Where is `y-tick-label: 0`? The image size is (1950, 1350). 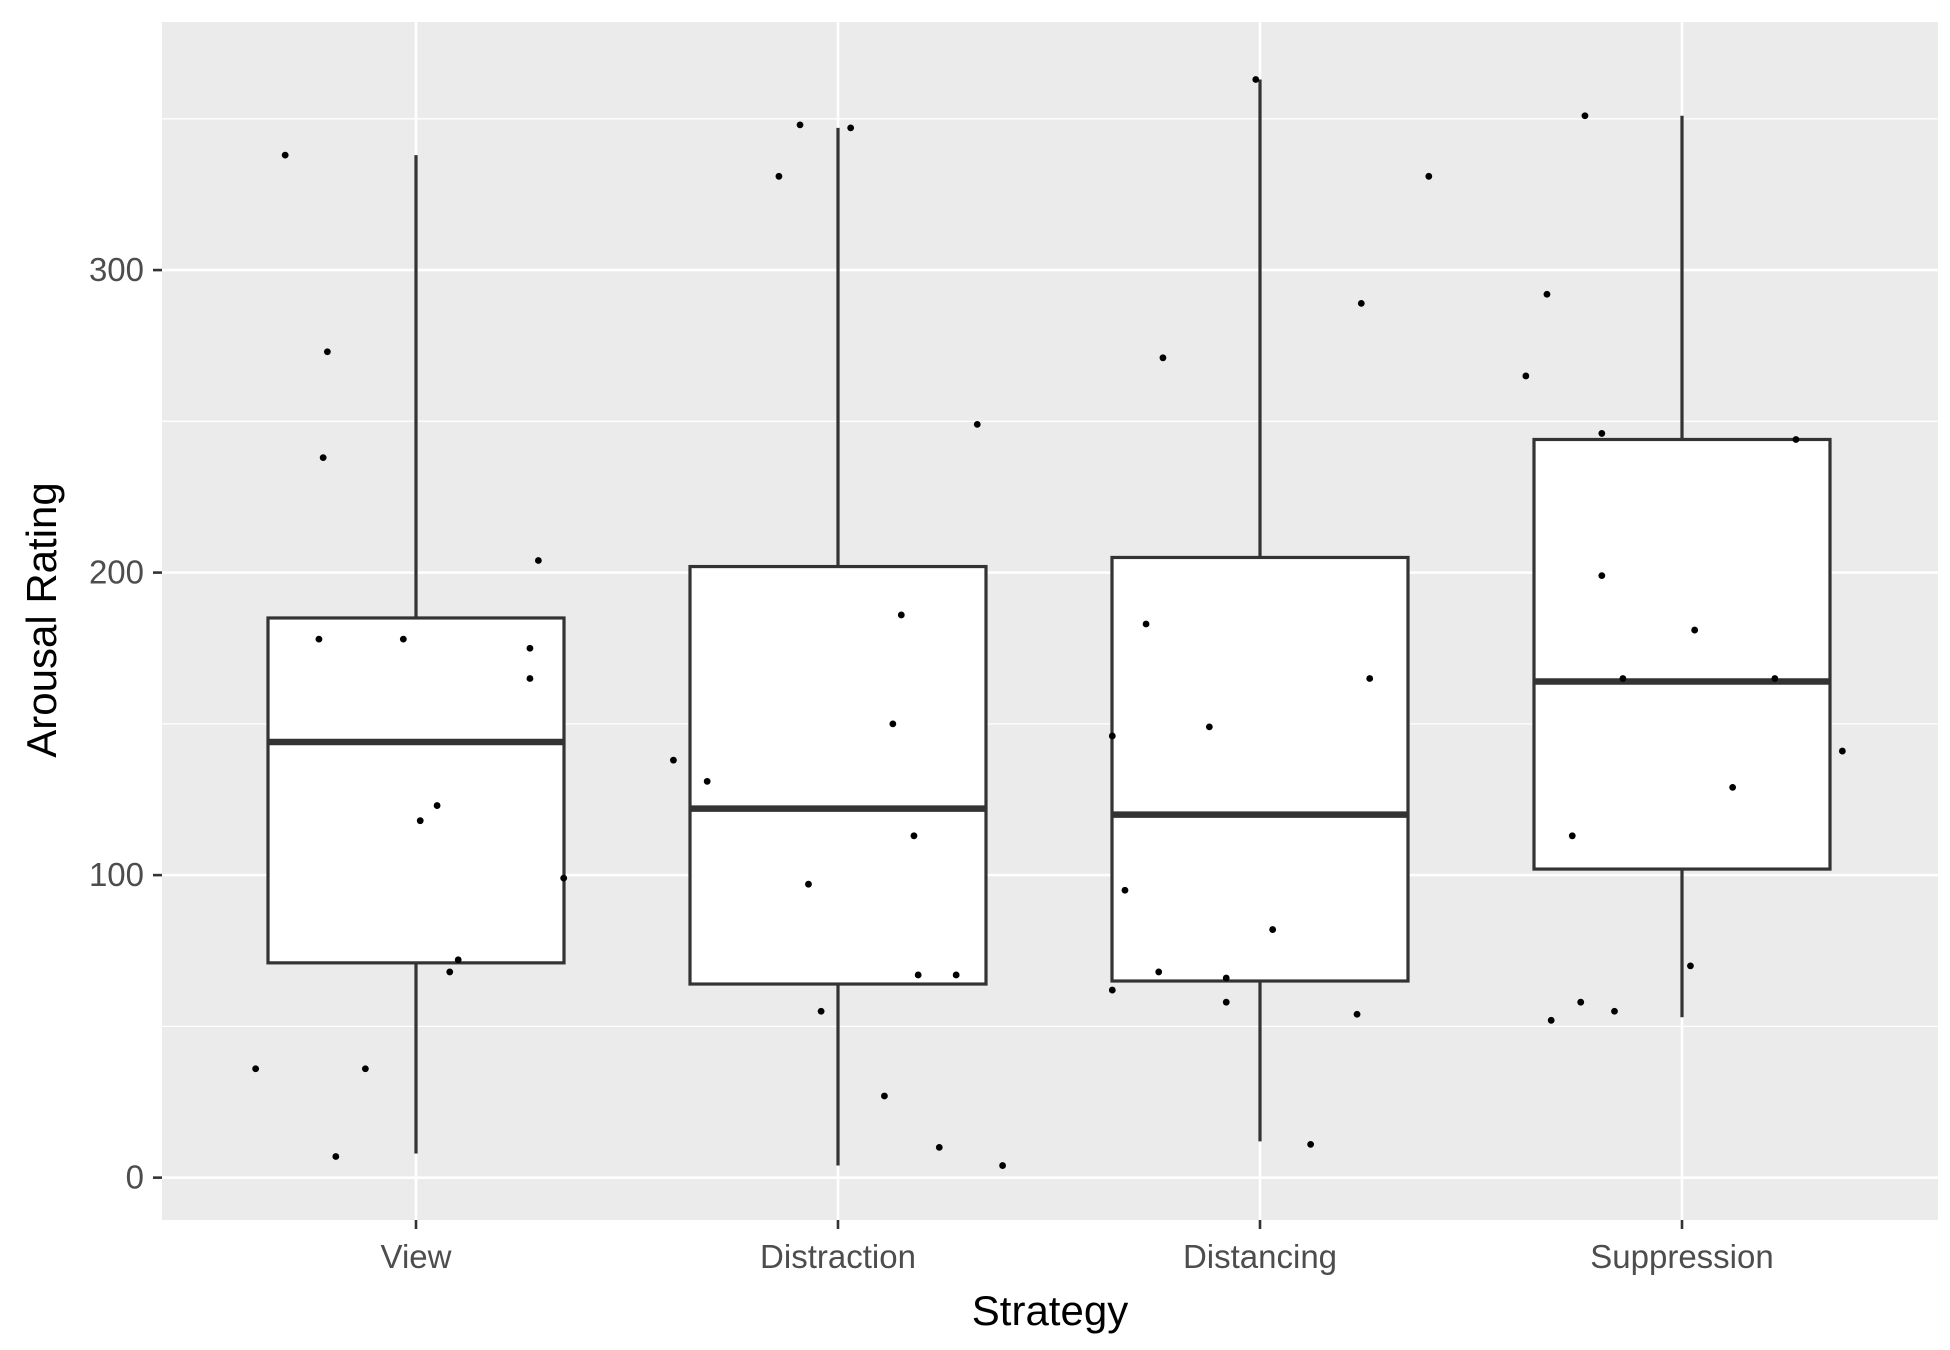 y-tick-label: 0 is located at coordinates (135, 1177).